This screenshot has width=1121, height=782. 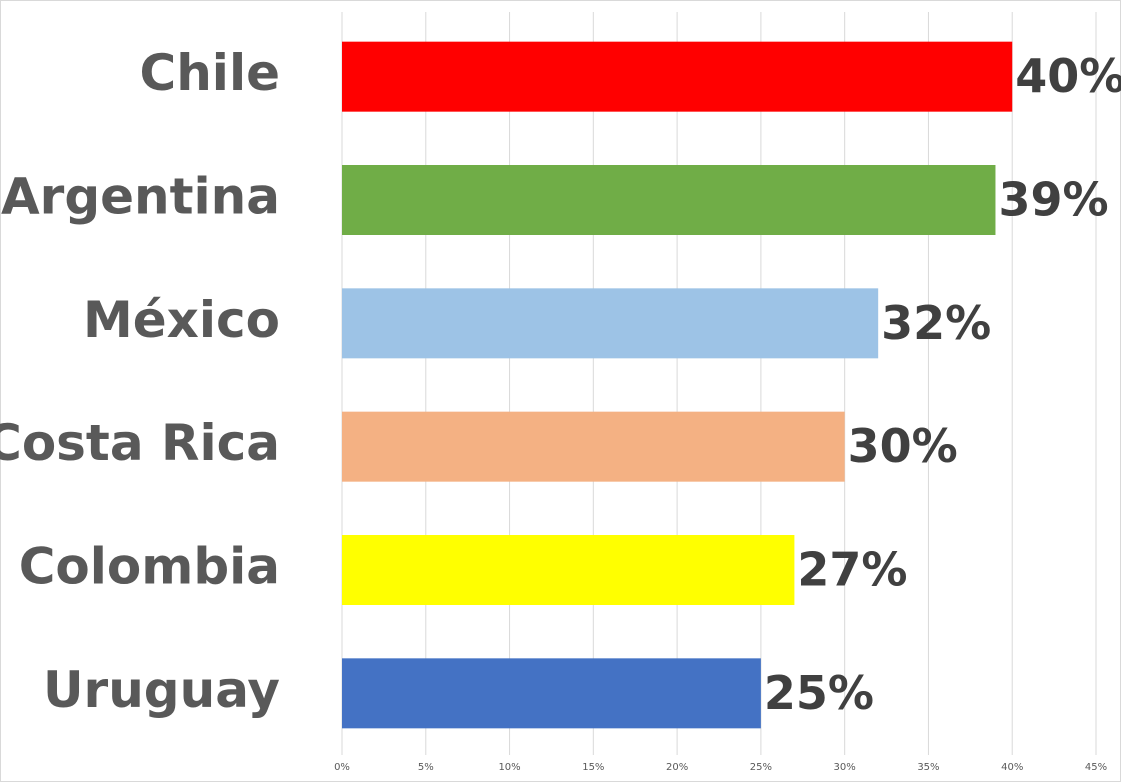 I want to click on x-tick-label: 20%, so click(x=677, y=767).